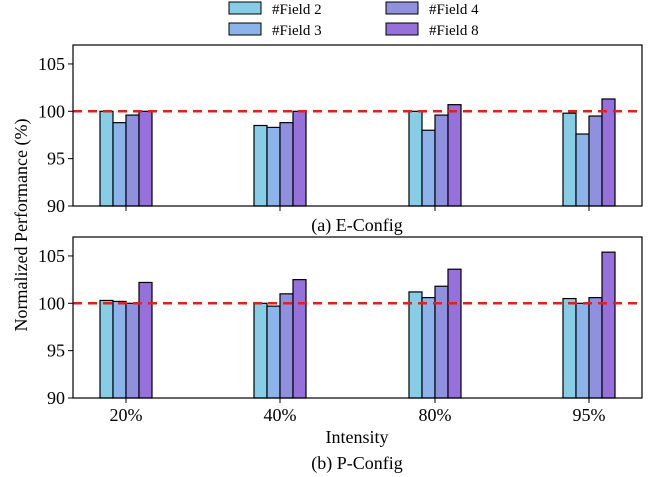 The height and width of the screenshot is (477, 650). Describe the element at coordinates (435, 415) in the screenshot. I see `x-tick-label-80: 80%` at that location.